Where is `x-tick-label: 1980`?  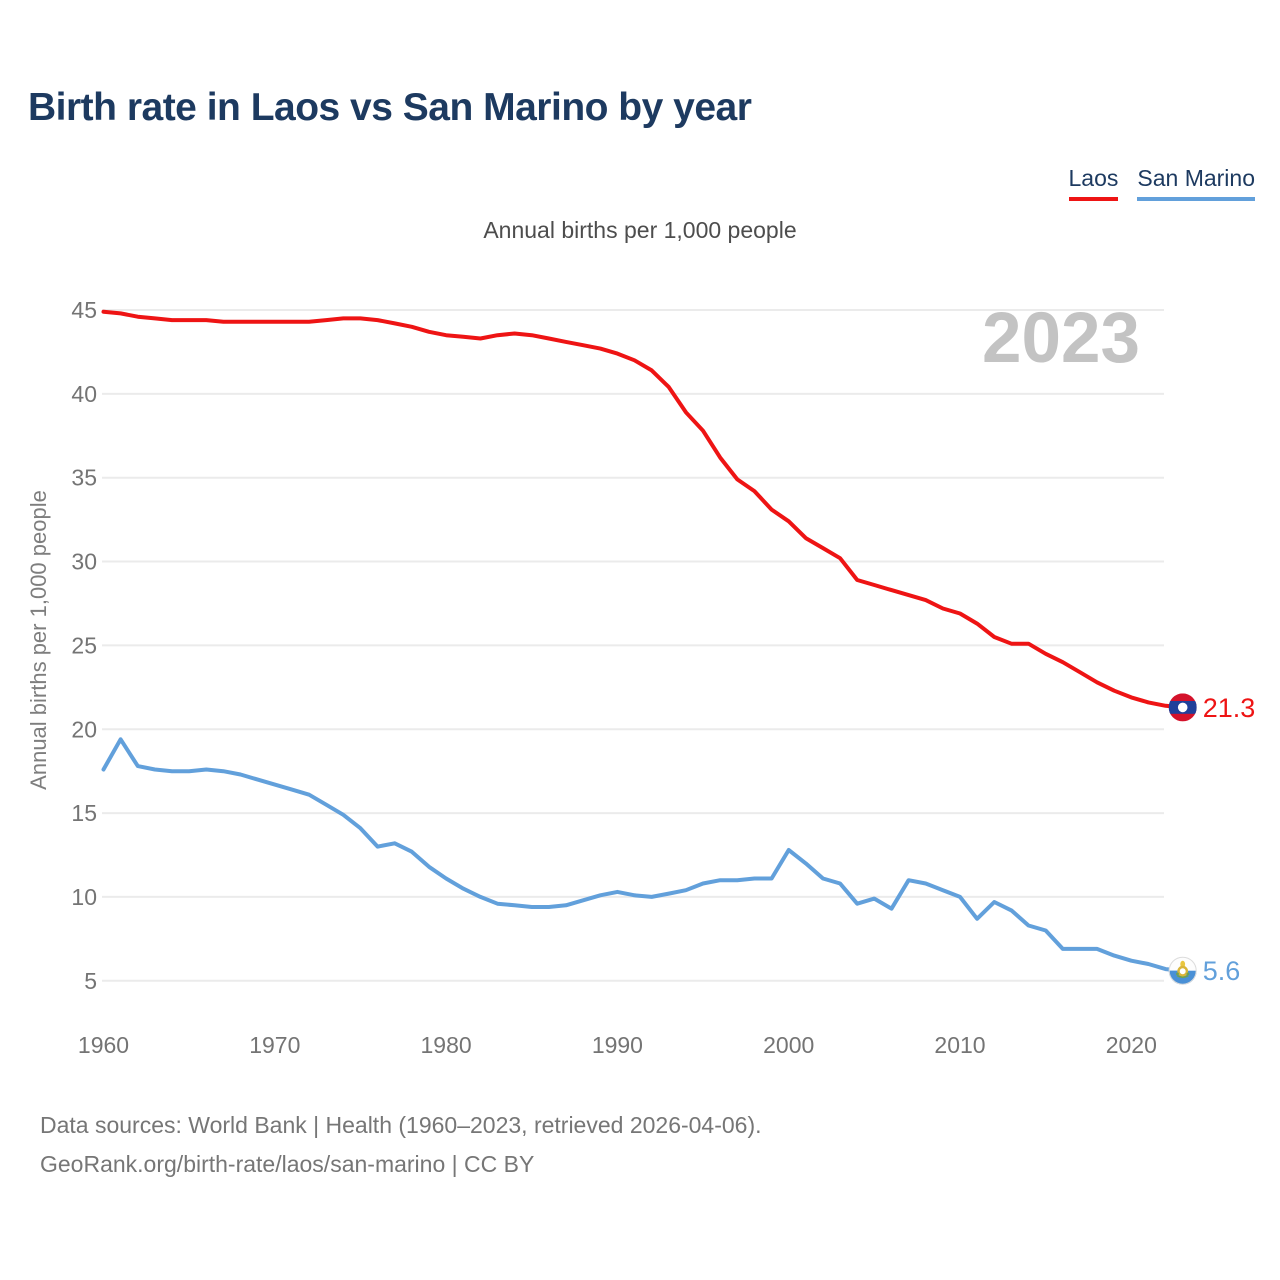
x-tick-label: 1980 is located at coordinates (446, 1045).